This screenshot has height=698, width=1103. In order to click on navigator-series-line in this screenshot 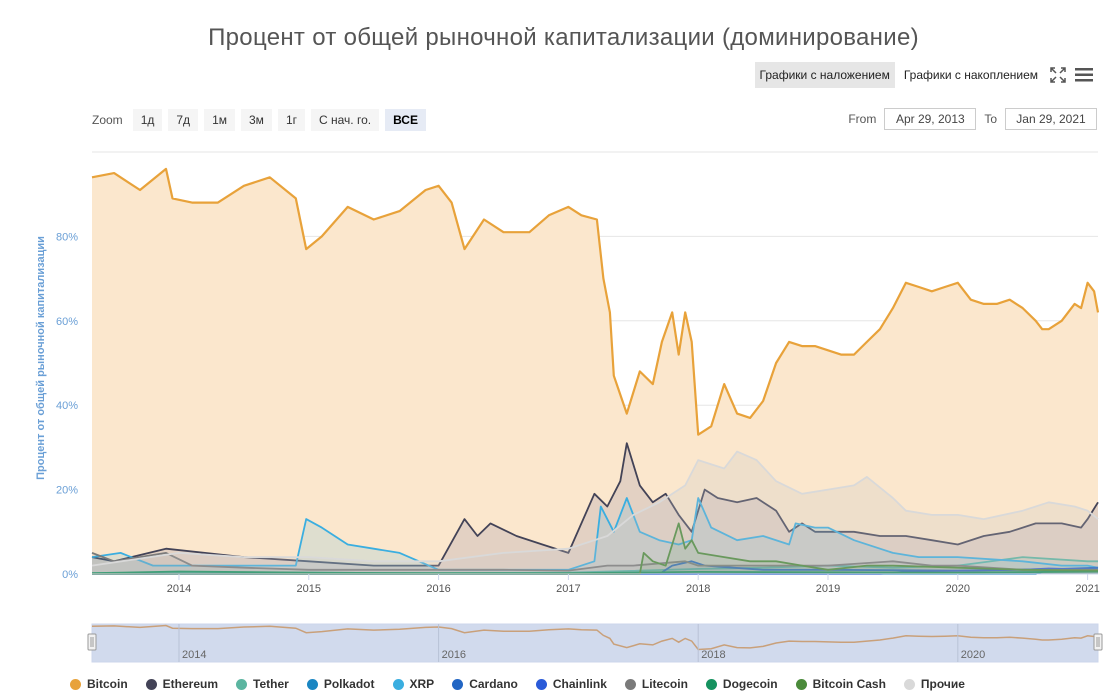, I will do `click(595, 637)`.